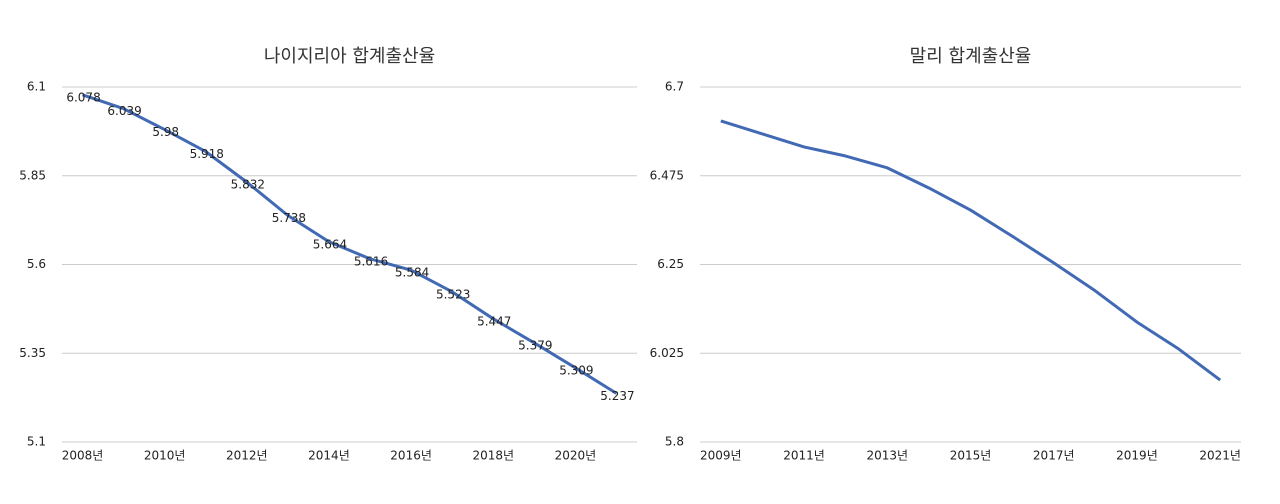 Image resolution: width=1280 pixels, height=504 pixels. Describe the element at coordinates (667, 175) in the screenshot. I see `y-tick-label: 6.475` at that location.